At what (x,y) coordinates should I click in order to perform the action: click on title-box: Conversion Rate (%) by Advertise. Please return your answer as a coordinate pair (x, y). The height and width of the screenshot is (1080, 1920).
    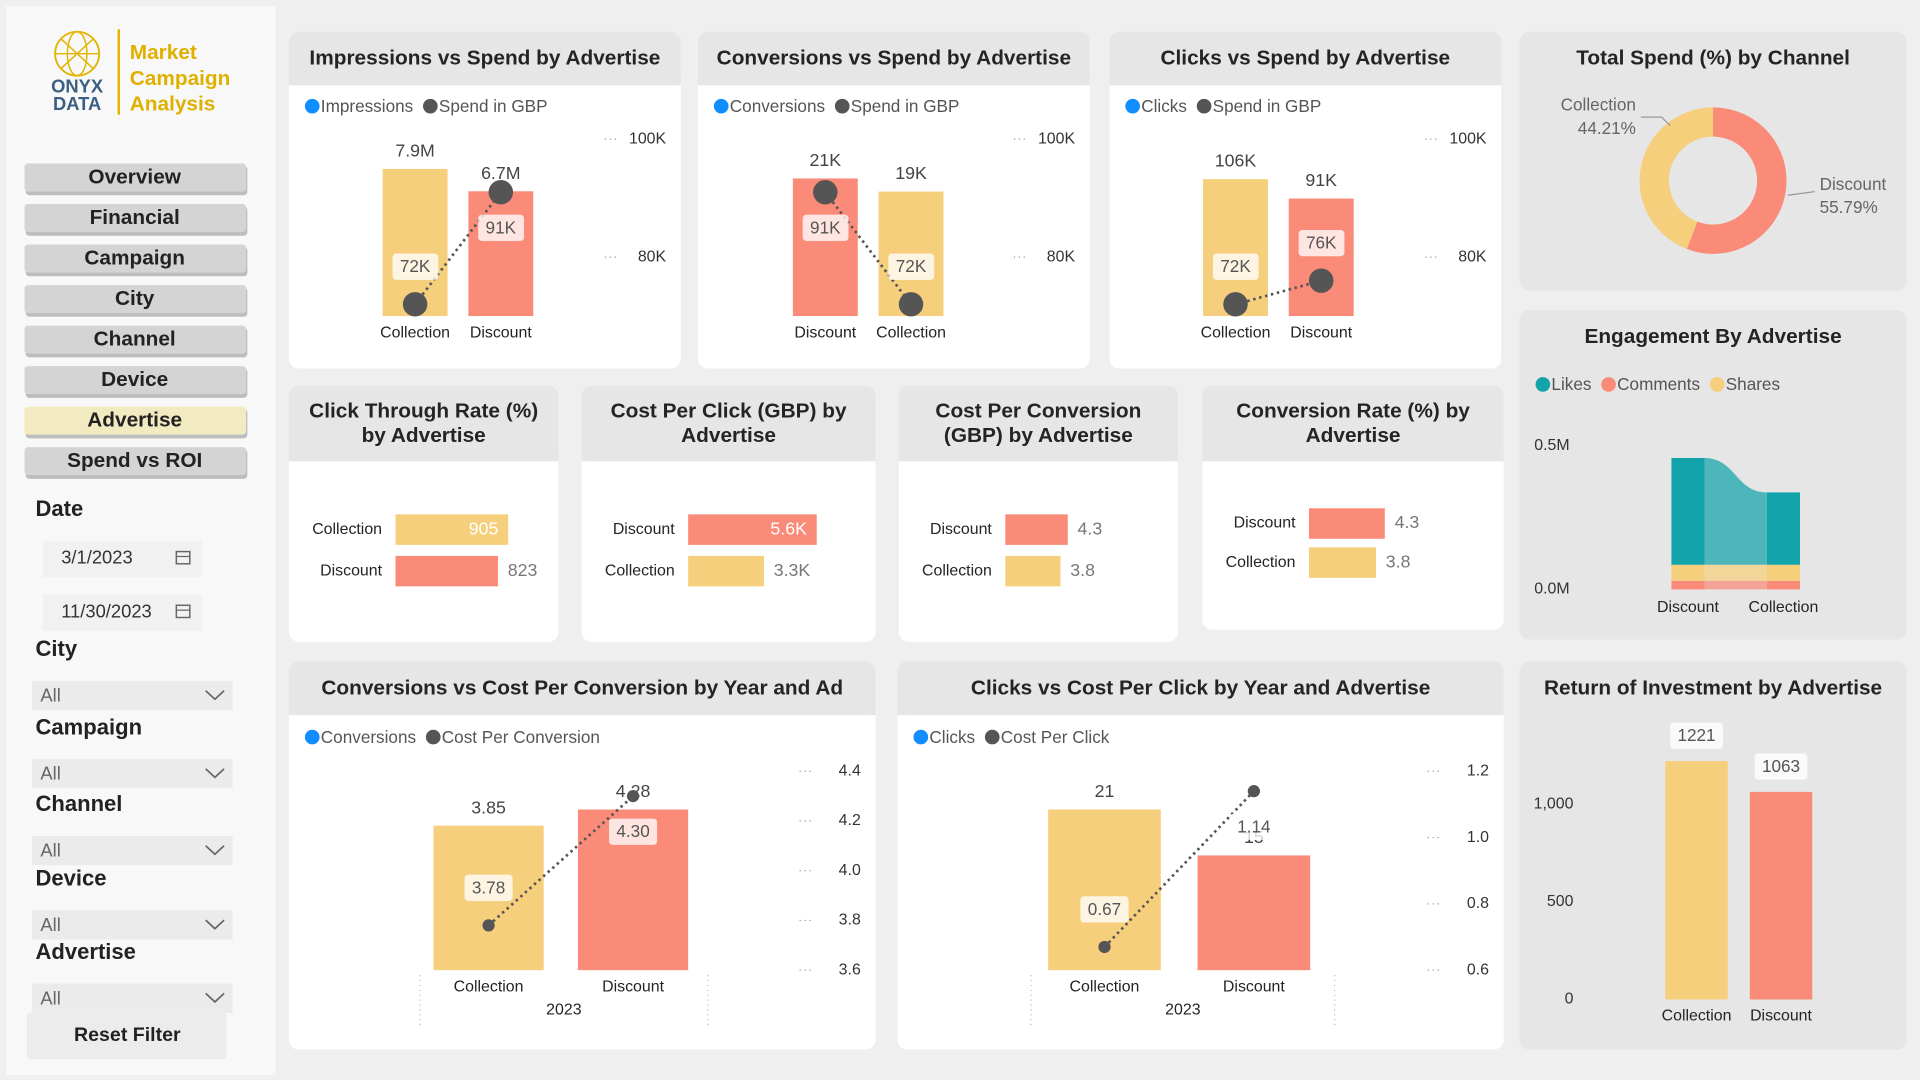
    Looking at the image, I should click on (1353, 423).